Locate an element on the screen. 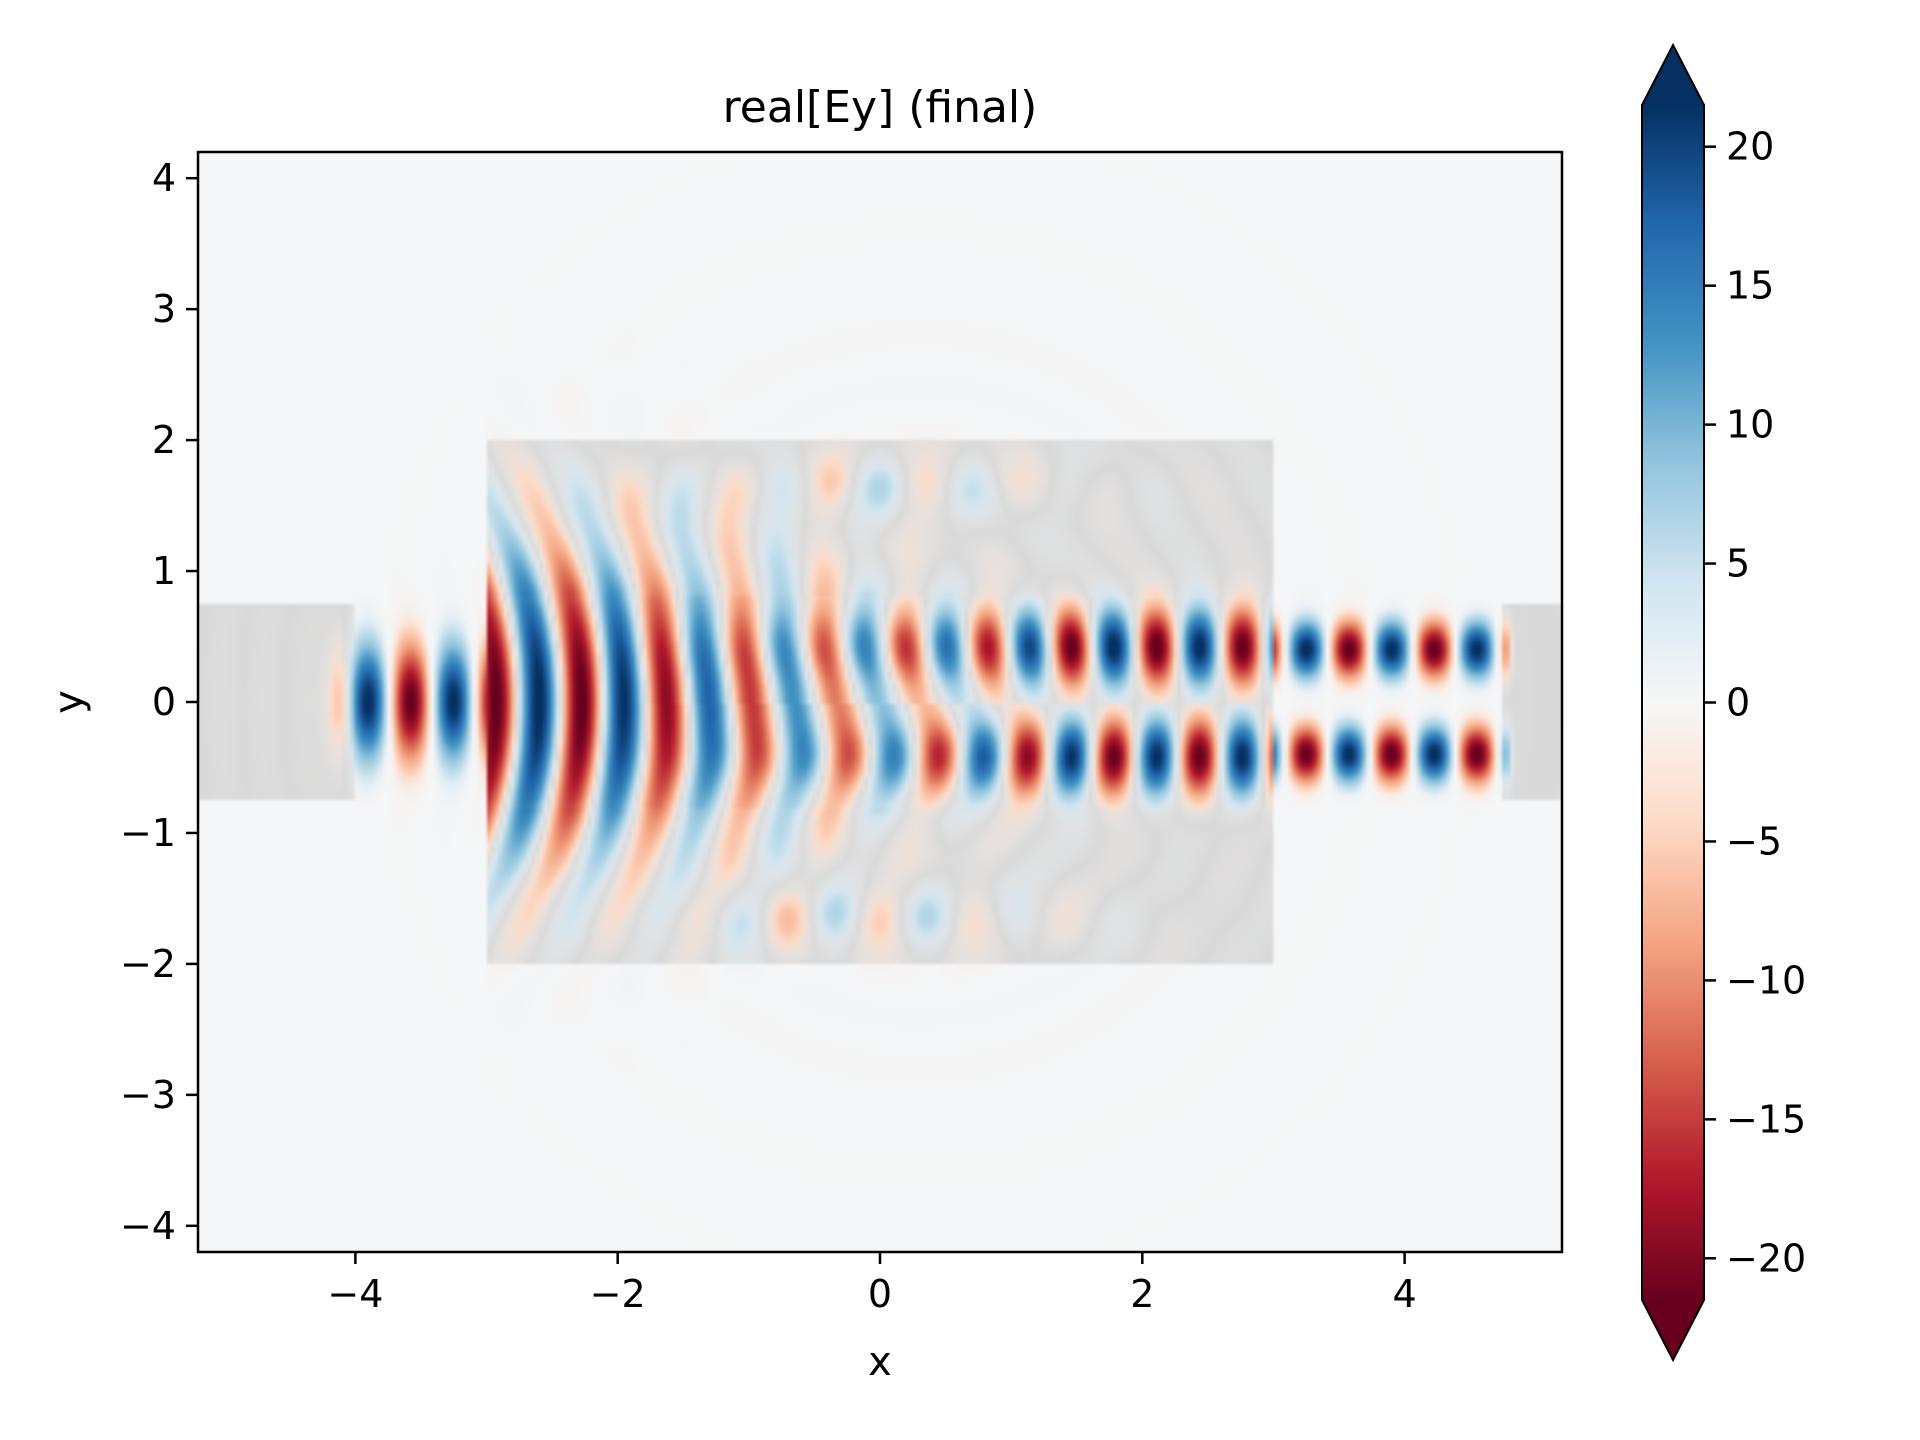  x-tick-label: 2 is located at coordinates (1142, 1294).